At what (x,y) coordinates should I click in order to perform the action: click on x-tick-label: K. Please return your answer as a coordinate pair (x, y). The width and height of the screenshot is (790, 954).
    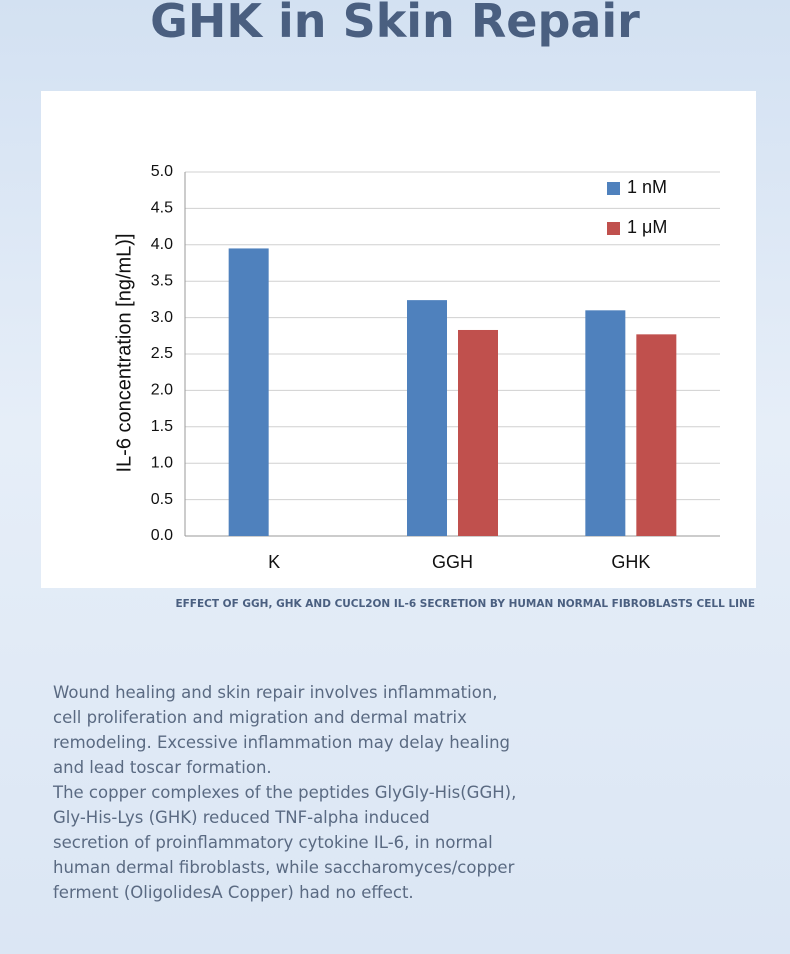
    Looking at the image, I should click on (274, 562).